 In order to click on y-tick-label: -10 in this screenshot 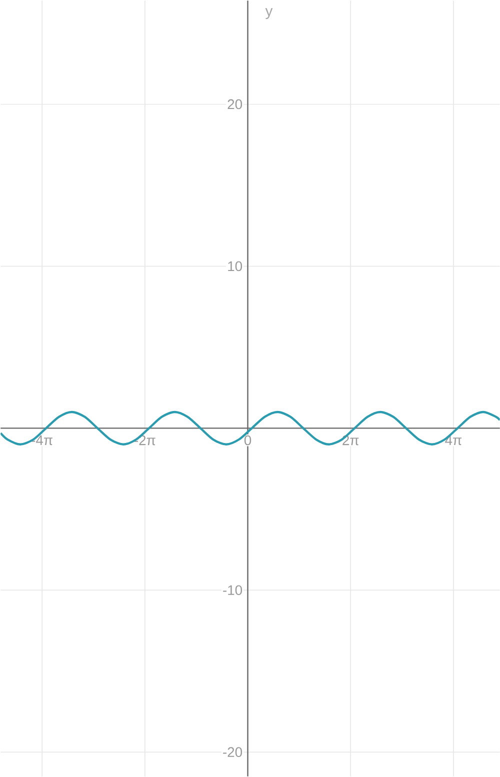, I will do `click(232, 590)`.